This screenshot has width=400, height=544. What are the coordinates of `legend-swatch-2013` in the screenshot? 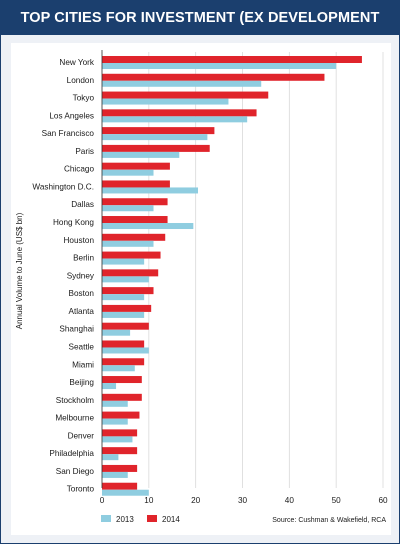 It's located at (106, 518).